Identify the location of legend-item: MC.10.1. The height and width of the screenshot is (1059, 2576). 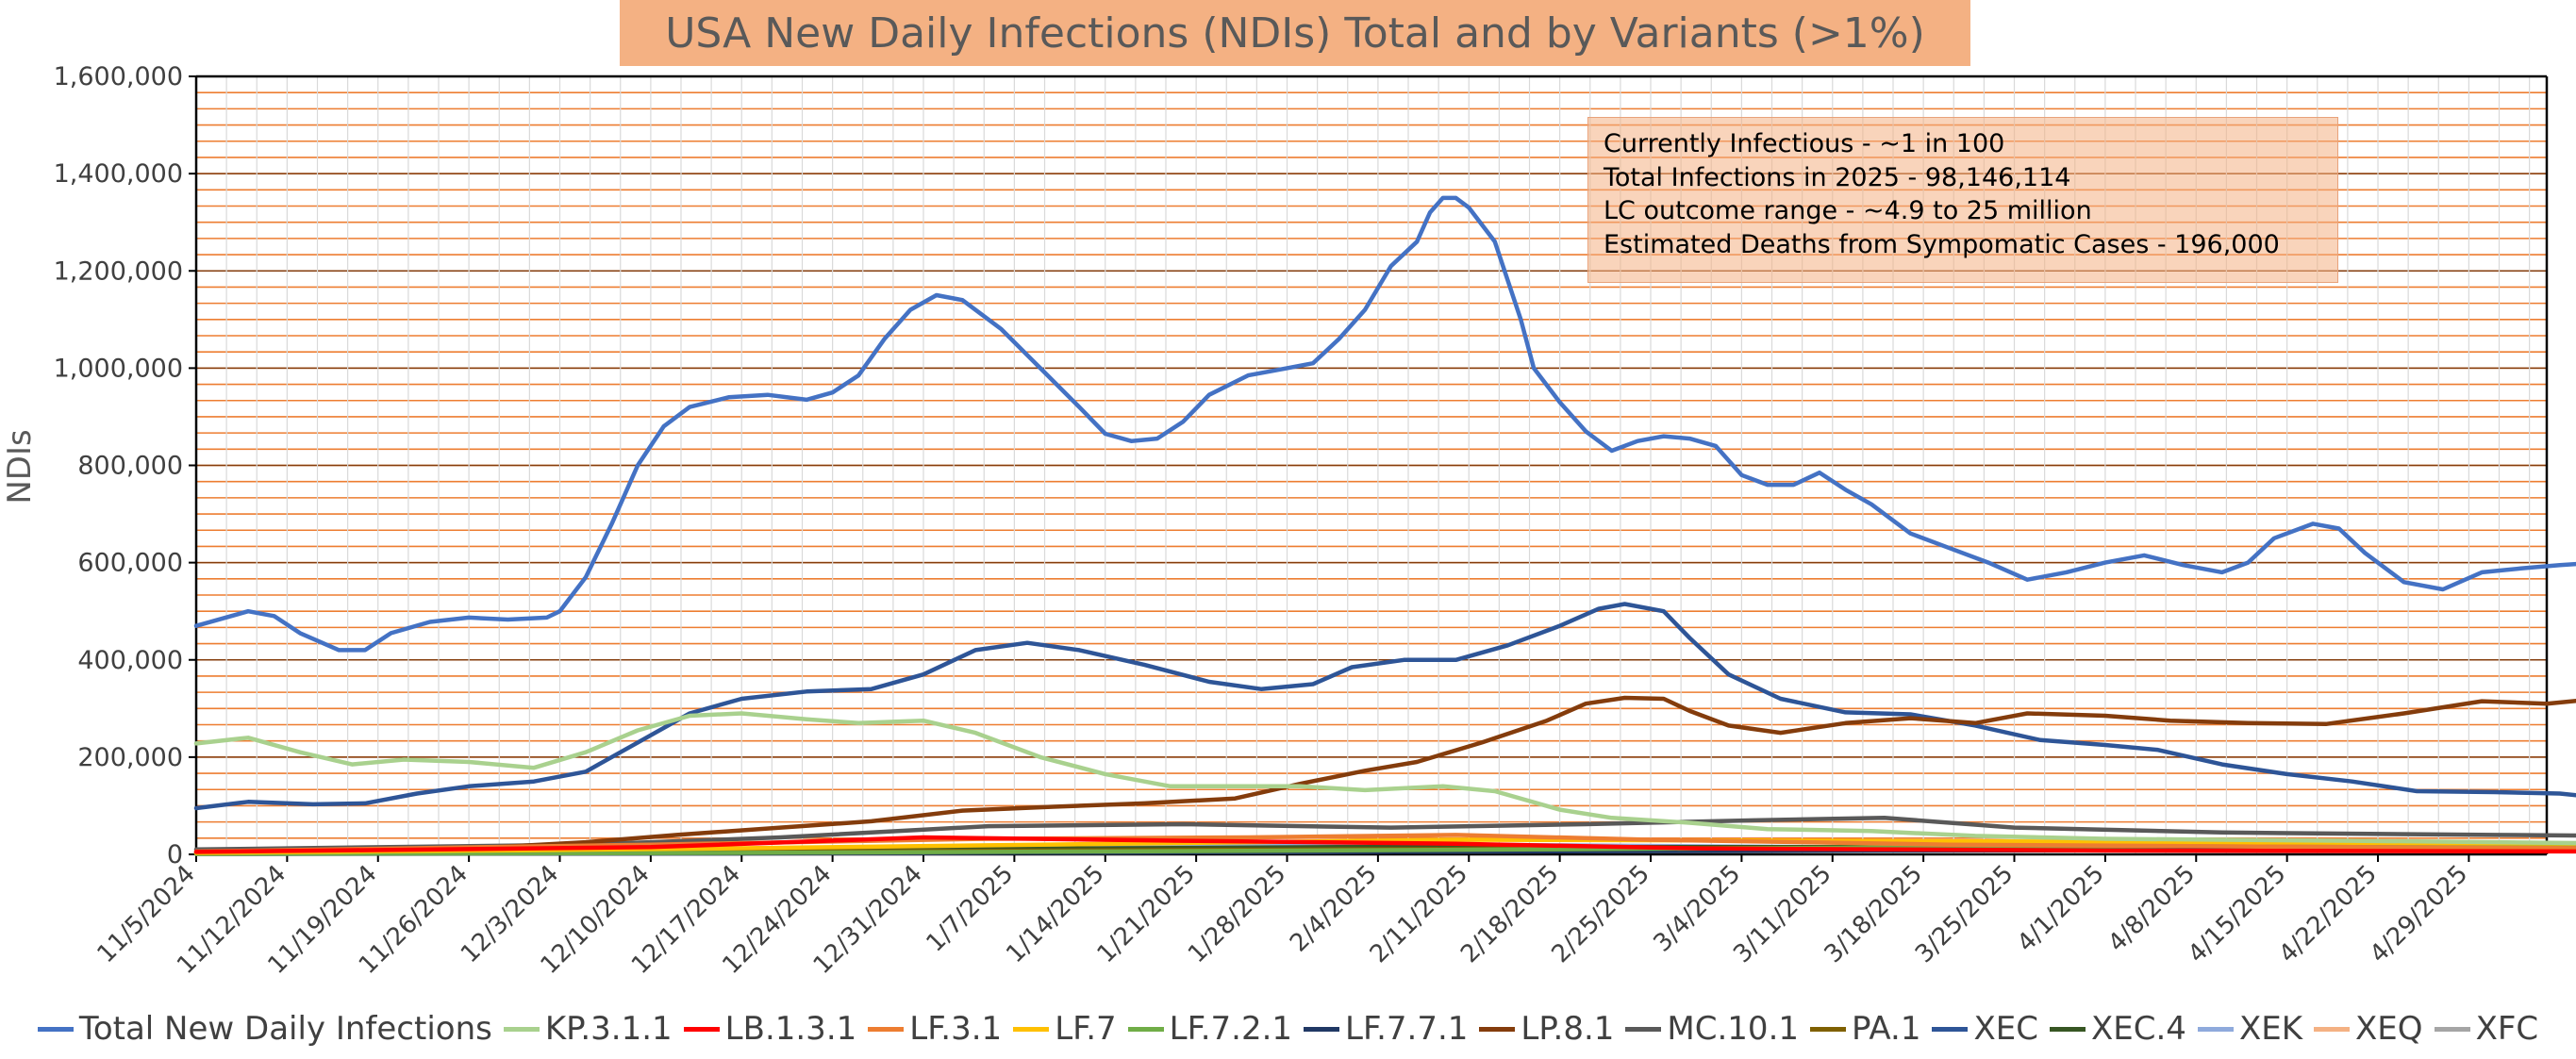
(1712, 1029).